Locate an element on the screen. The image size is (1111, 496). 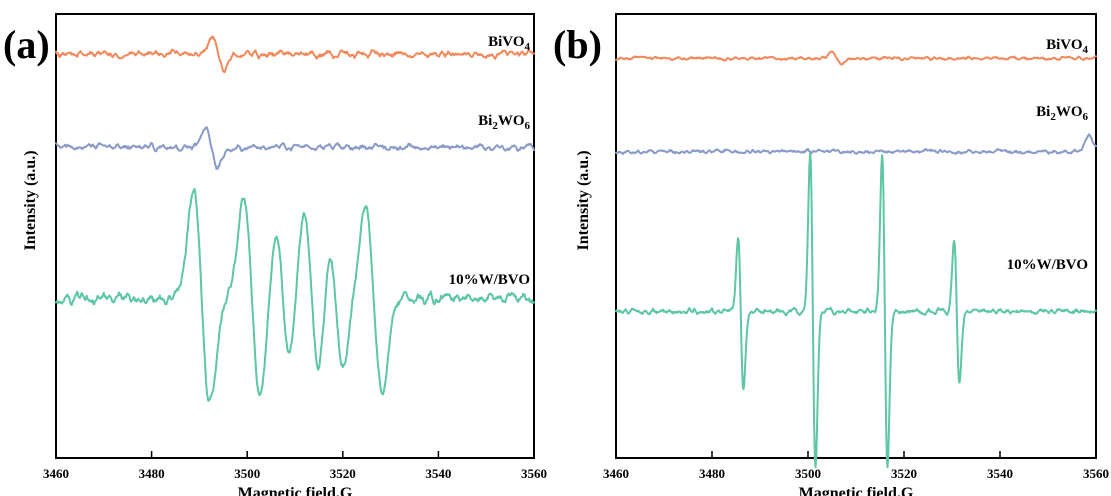
panel-label: (b) is located at coordinates (577, 44).